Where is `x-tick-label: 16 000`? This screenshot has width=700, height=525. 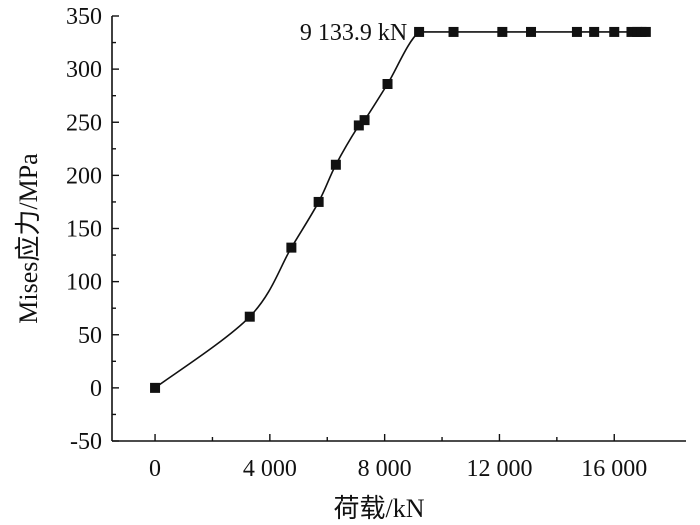
x-tick-label: 16 000 is located at coordinates (614, 469).